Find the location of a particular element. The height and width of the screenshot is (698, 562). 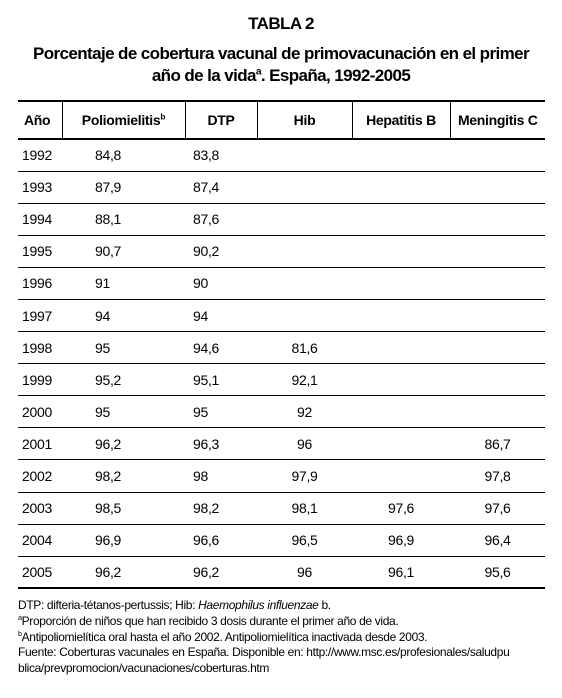

table-cell: 1997 is located at coordinates (37, 315).